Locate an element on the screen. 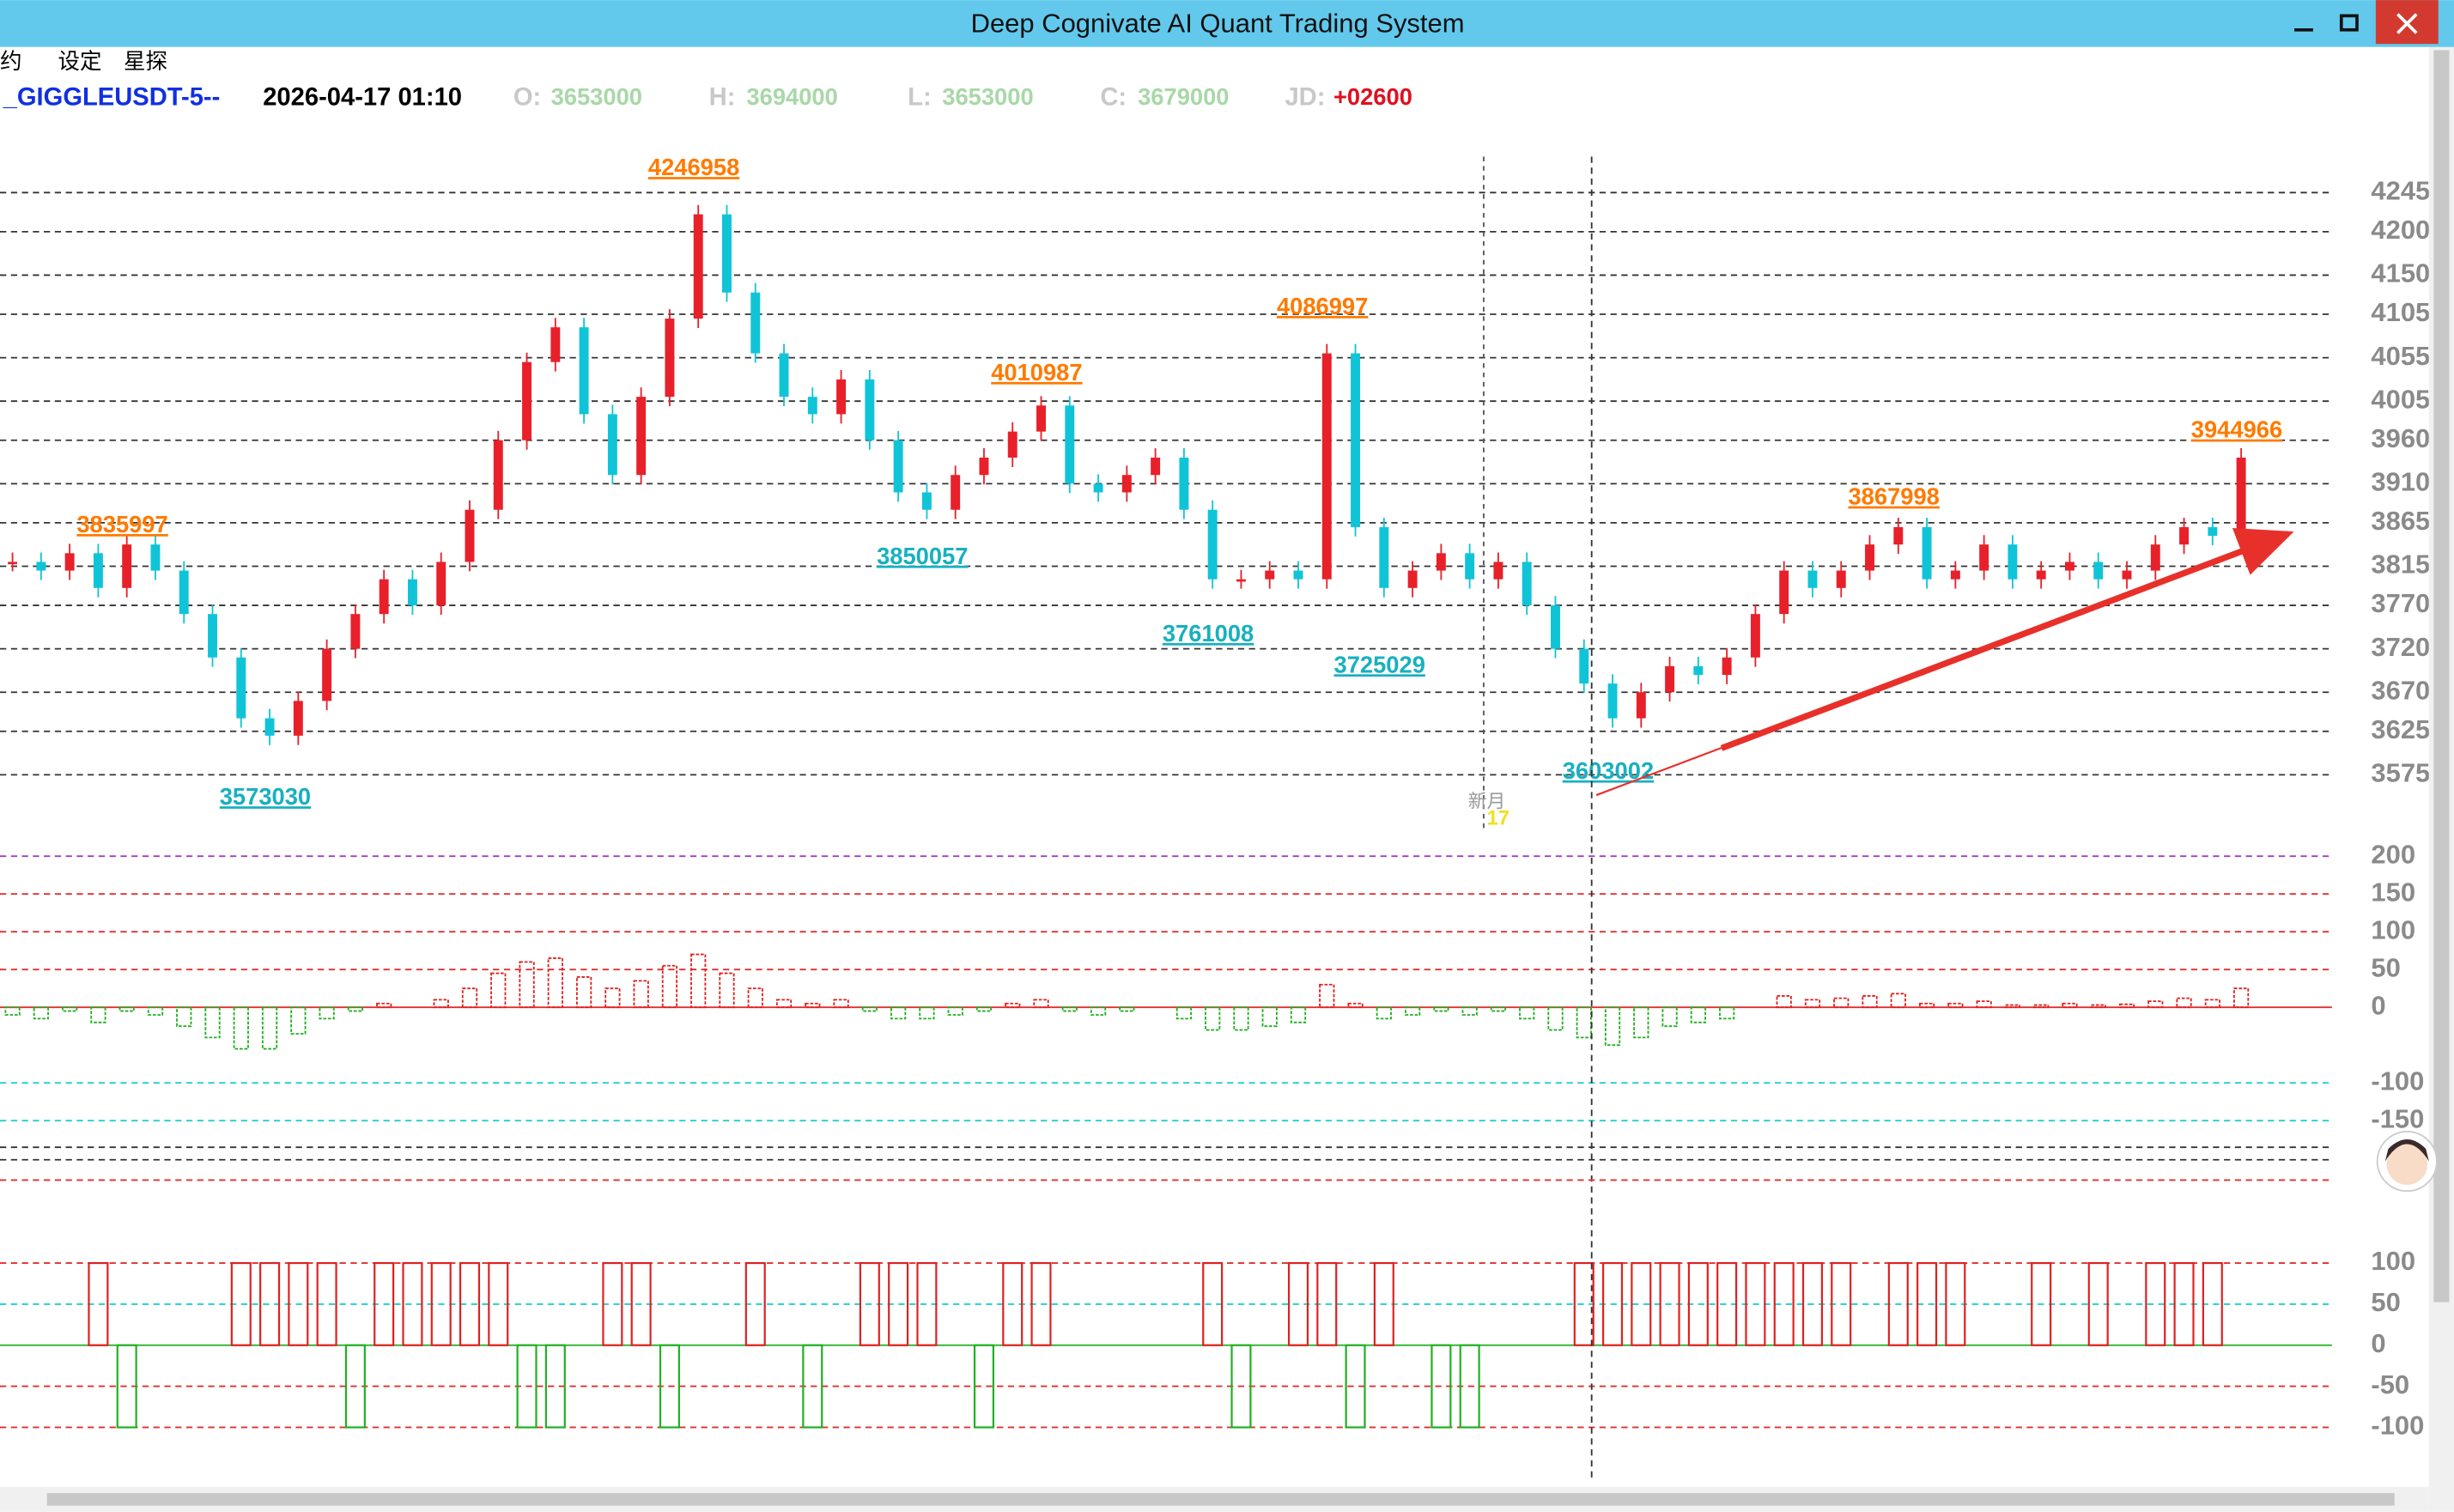  assistant-avatar is located at coordinates (2407, 1162).